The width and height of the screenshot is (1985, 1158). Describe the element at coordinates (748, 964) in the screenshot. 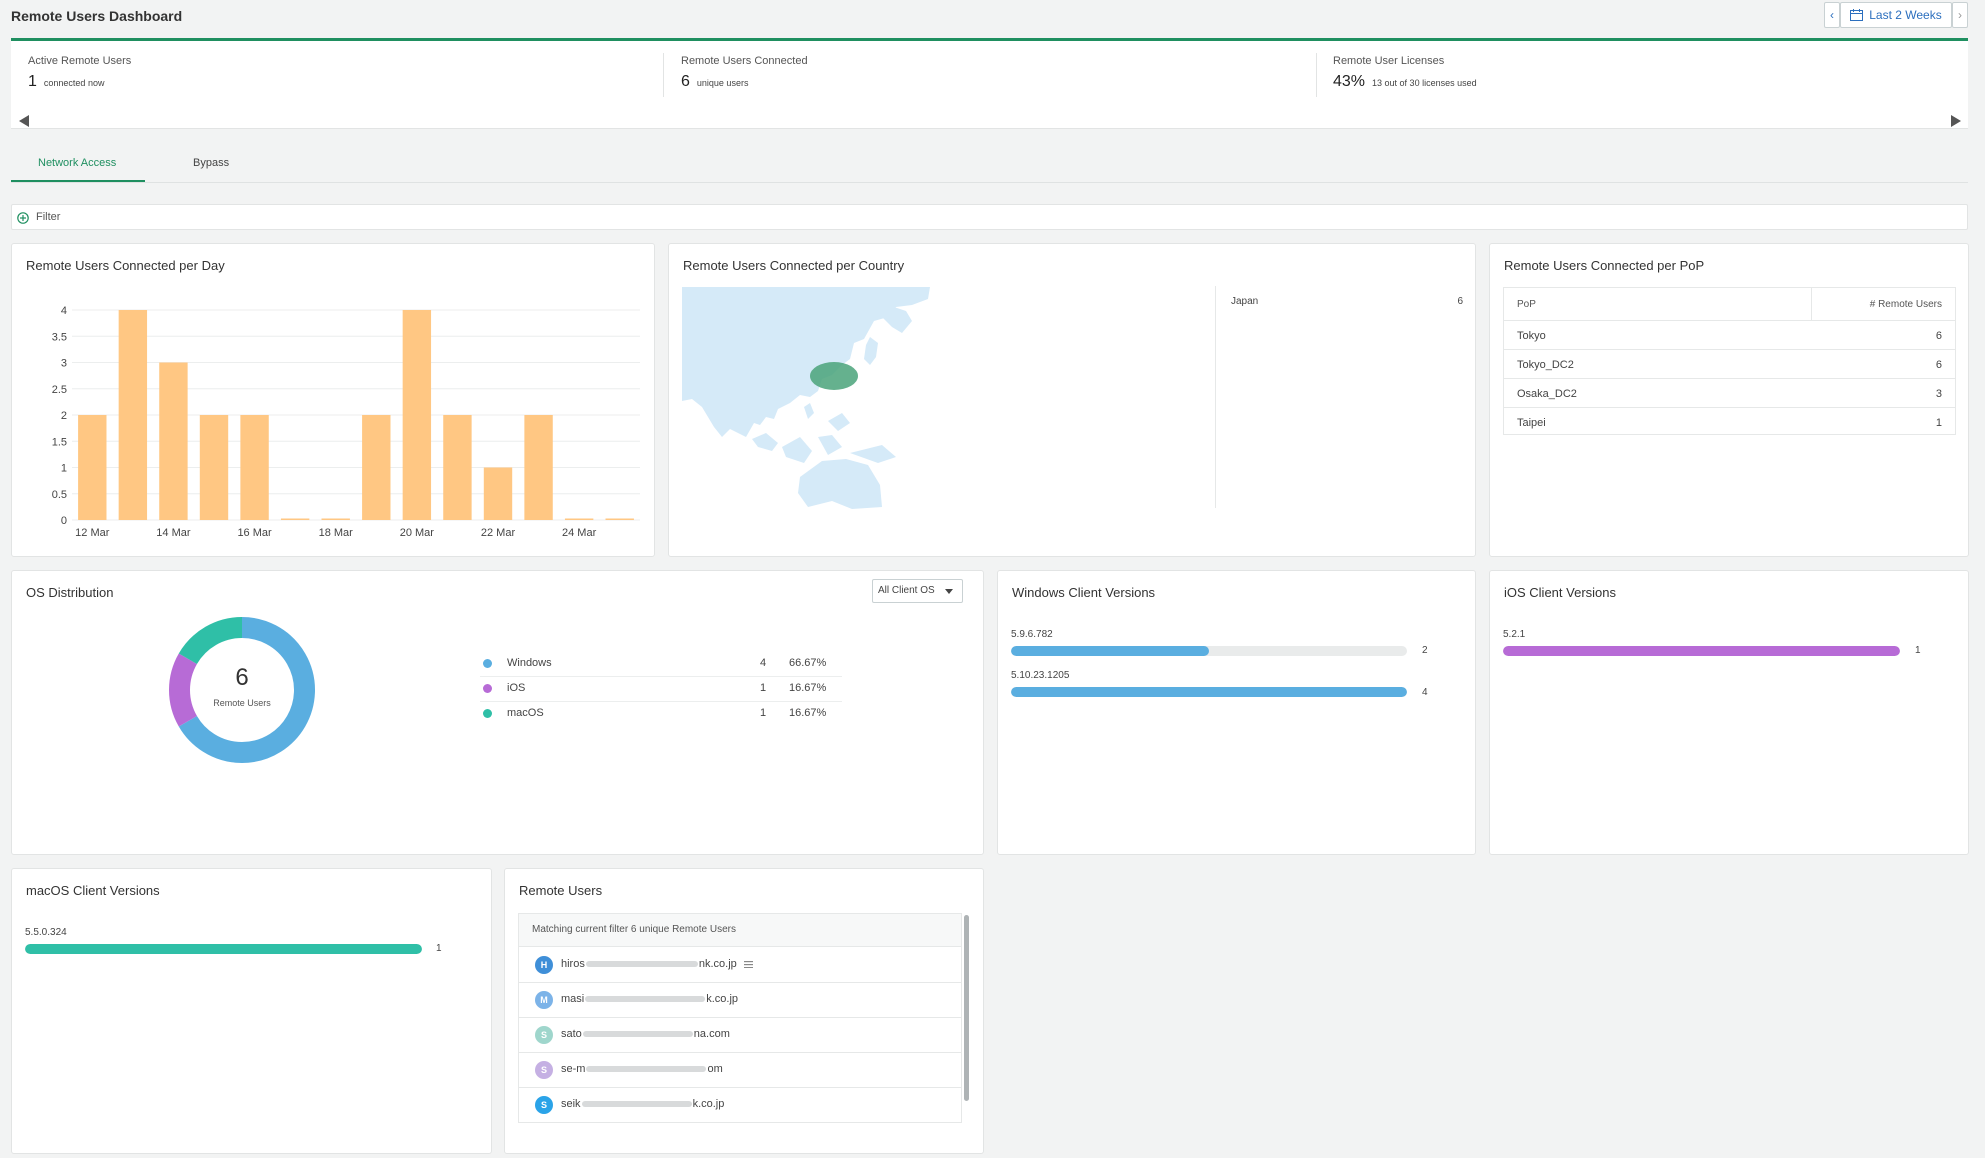

I see `menu-icon` at that location.